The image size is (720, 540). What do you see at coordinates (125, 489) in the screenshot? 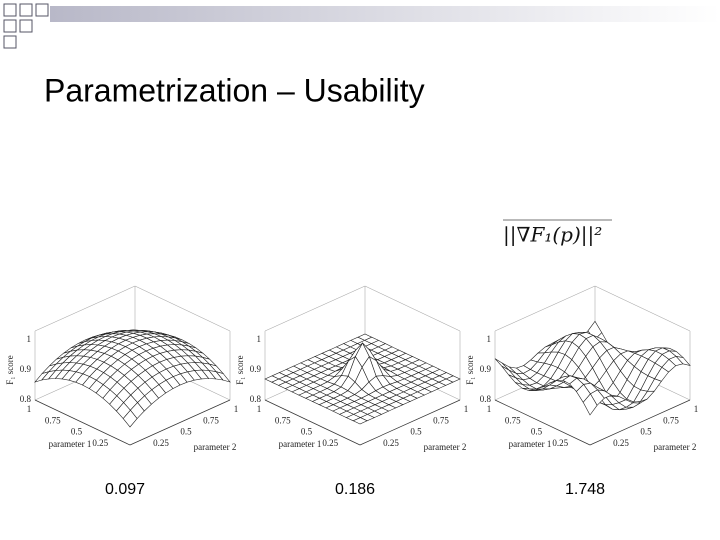
I see `caption: 0.097` at bounding box center [125, 489].